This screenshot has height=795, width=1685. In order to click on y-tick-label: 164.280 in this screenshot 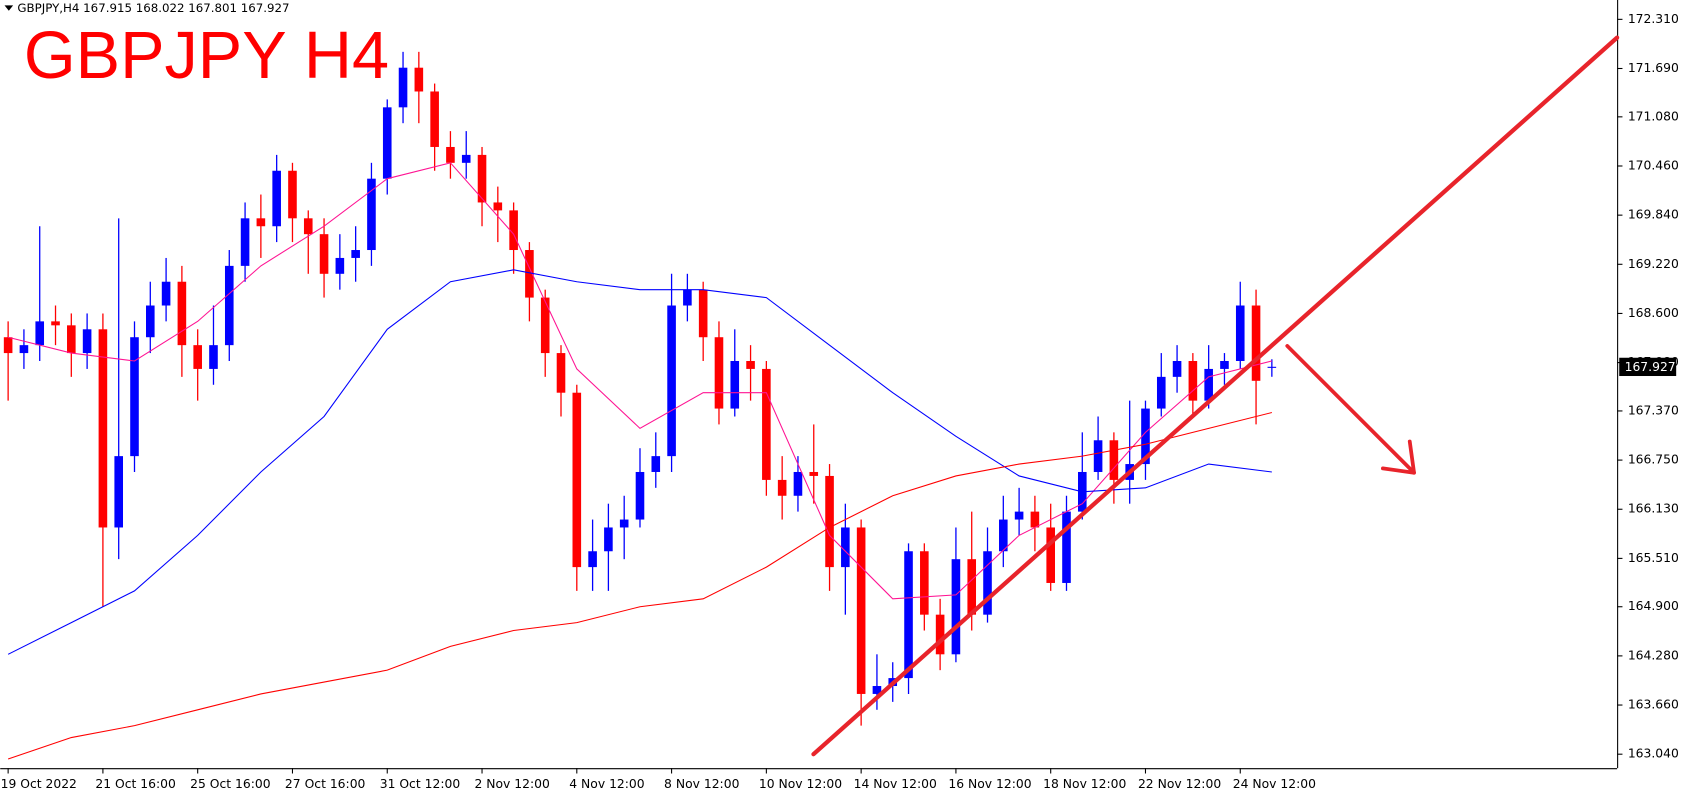, I will do `click(1653, 655)`.